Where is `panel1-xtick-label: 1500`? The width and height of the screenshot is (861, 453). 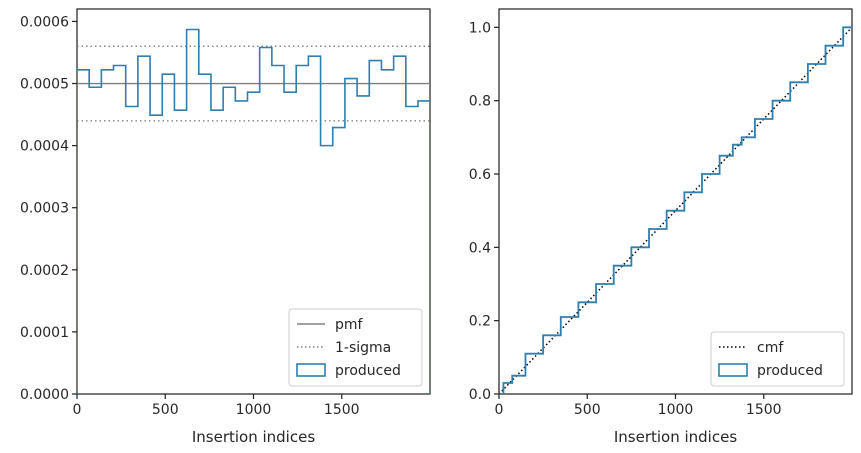 panel1-xtick-label: 1500 is located at coordinates (342, 410).